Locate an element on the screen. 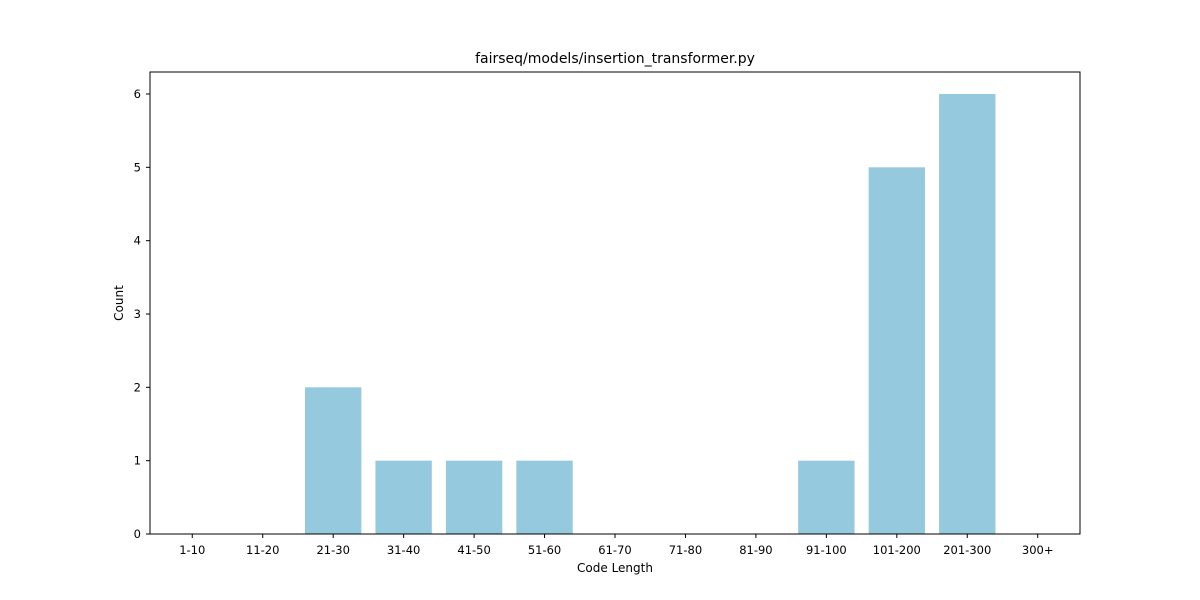  x-tick-label: 11-20 is located at coordinates (262, 550).